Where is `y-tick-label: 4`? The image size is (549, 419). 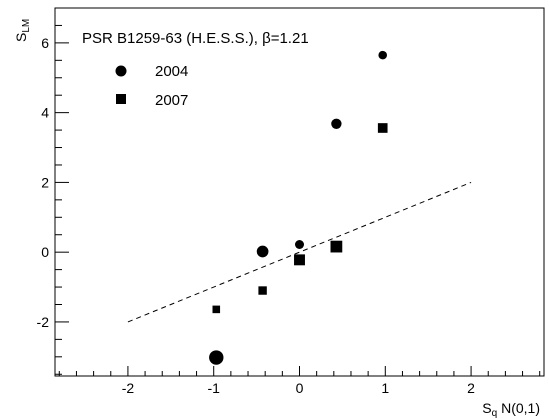
y-tick-label: 4 is located at coordinates (45, 113).